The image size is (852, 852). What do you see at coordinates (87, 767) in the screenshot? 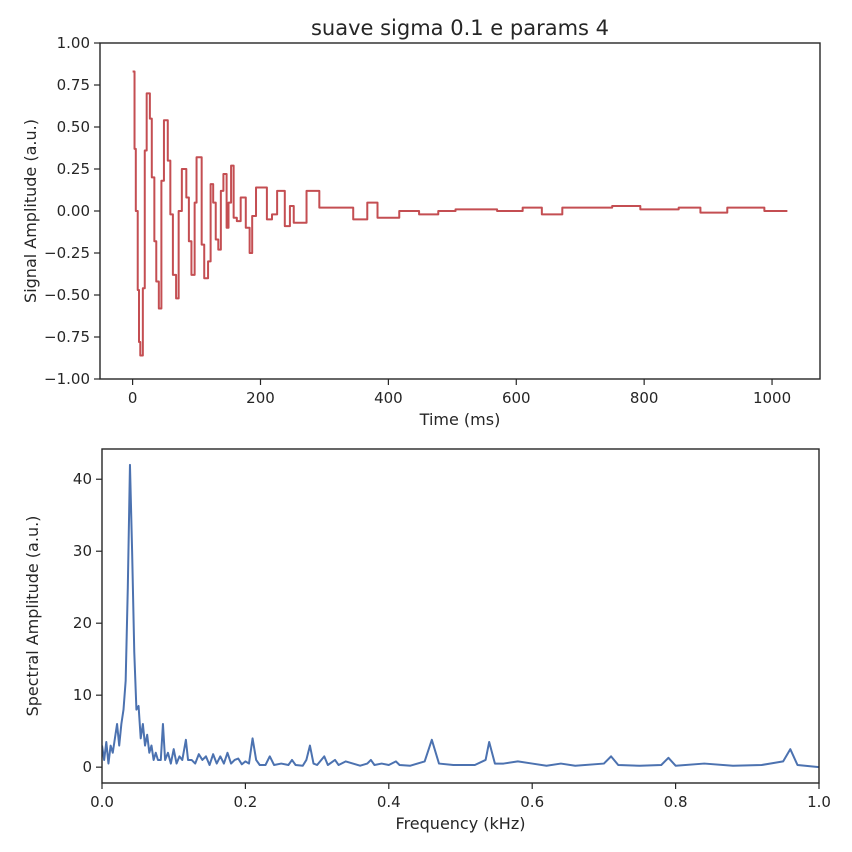
I see `y-tick-label: 0` at bounding box center [87, 767].